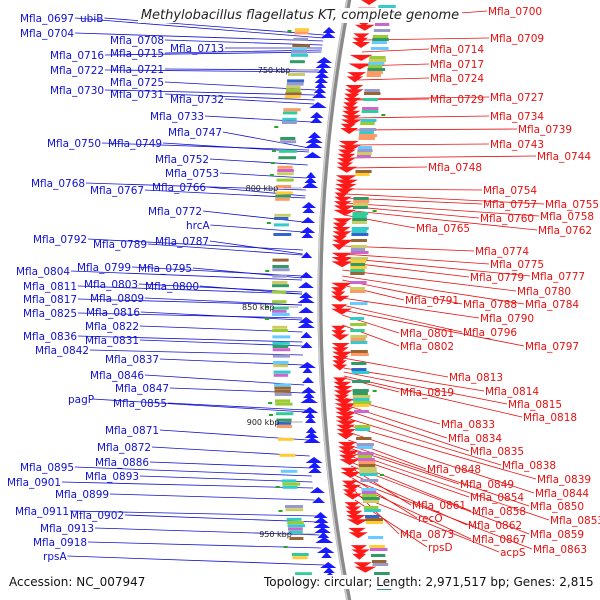 Image resolution: width=600 pixels, height=600 pixels. What do you see at coordinates (132, 431) in the screenshot?
I see `gene-label-left: Mfla_0871` at bounding box center [132, 431].